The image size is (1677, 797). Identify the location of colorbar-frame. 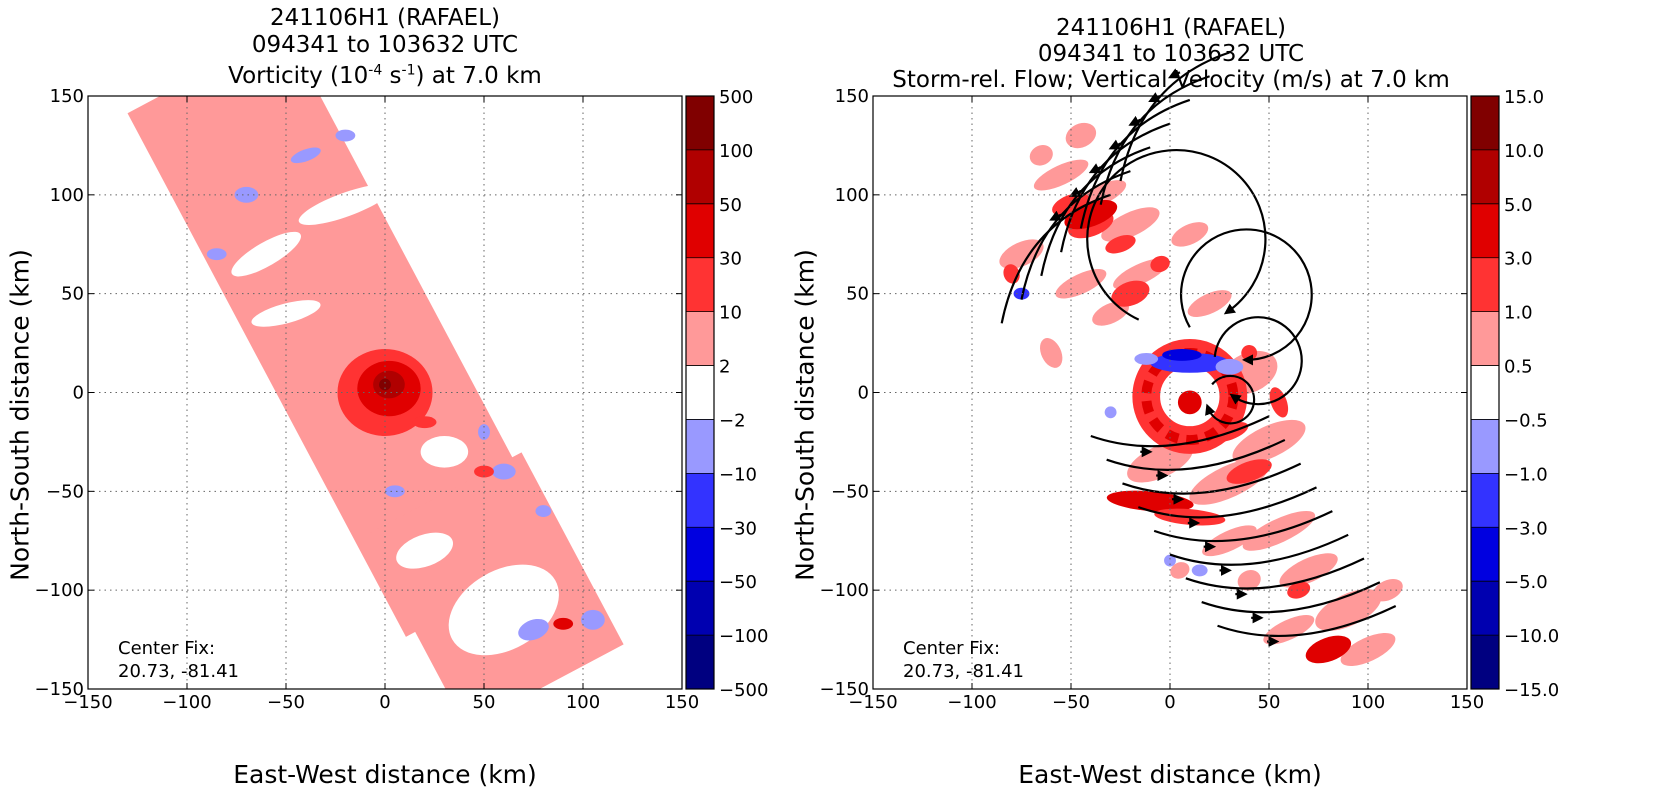
(700, 392).